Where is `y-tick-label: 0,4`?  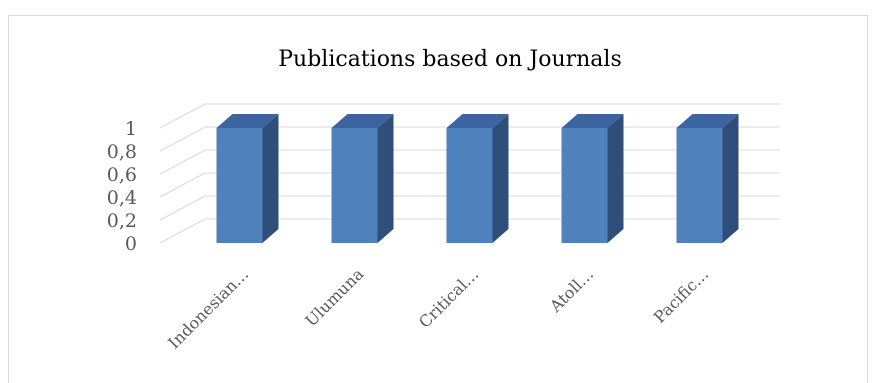
y-tick-label: 0,4 is located at coordinates (122, 198).